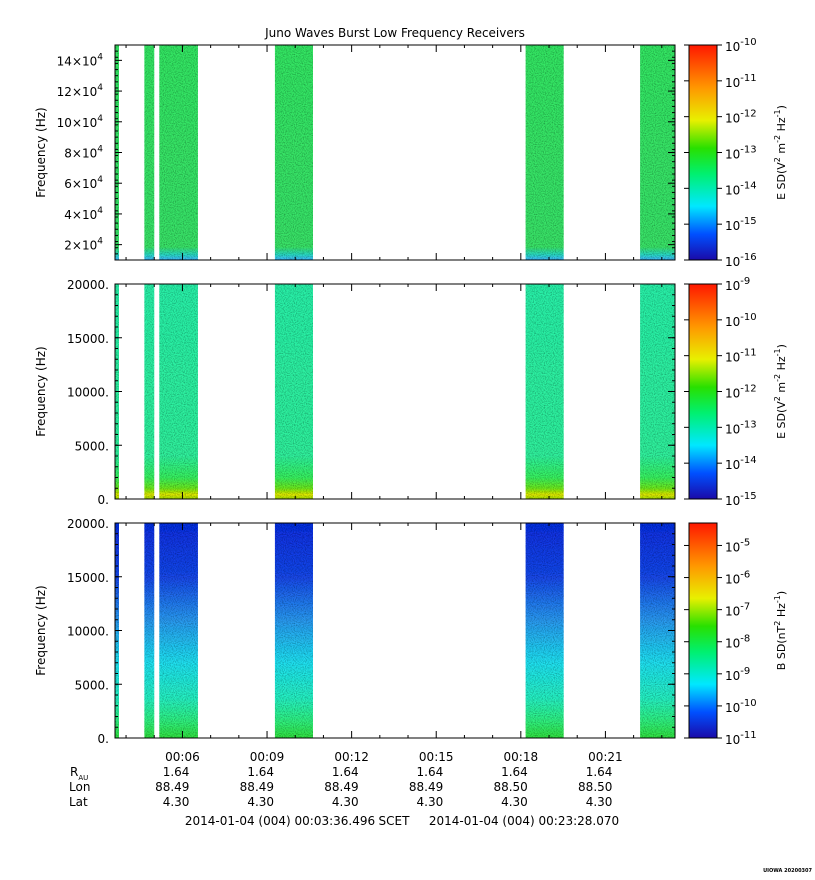  Describe the element at coordinates (78, 802) in the screenshot. I see `ephemeris-label: Lat` at that location.